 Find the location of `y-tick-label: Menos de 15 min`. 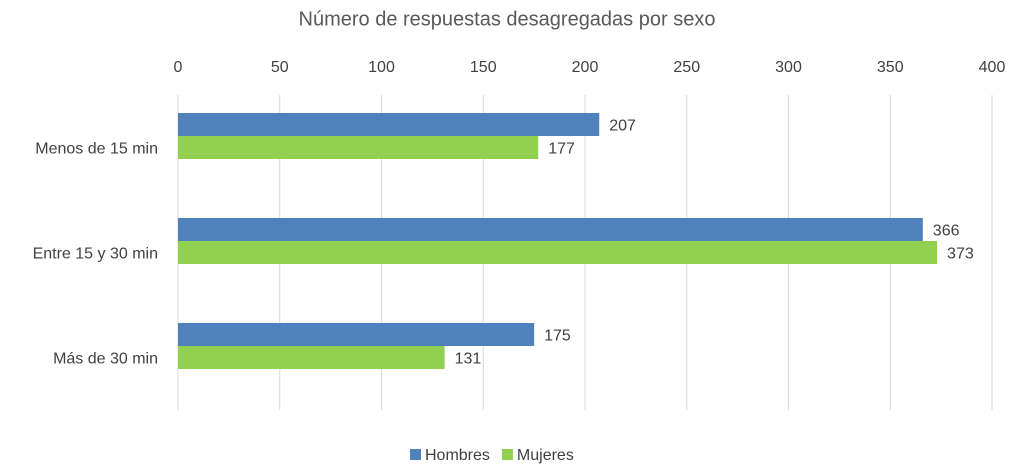

y-tick-label: Menos de 15 min is located at coordinates (96, 149).